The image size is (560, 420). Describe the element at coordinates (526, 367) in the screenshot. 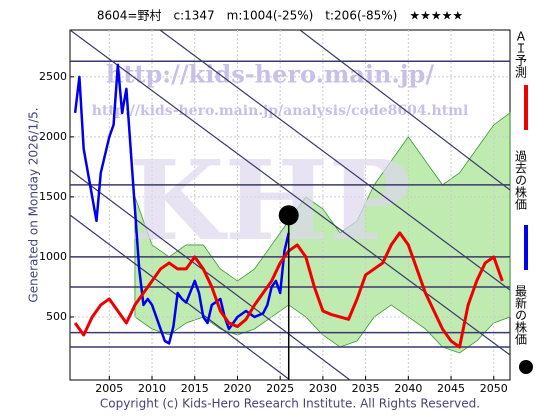

I see `legend-swatch` at that location.